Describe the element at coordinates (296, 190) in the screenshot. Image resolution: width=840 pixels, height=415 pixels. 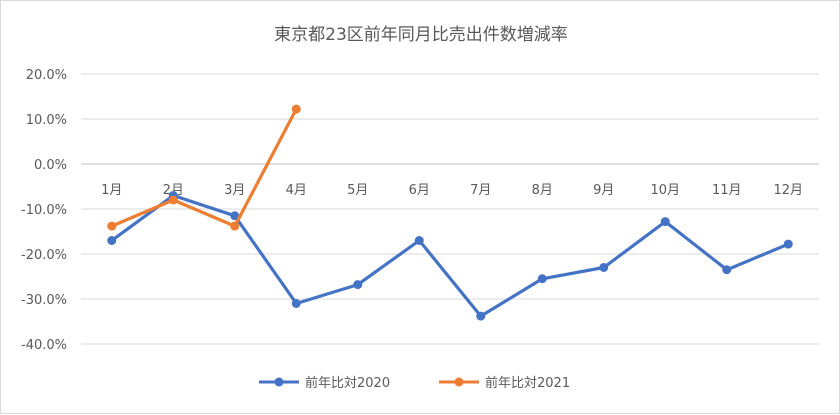
I see `x-tick-label: 4月` at that location.